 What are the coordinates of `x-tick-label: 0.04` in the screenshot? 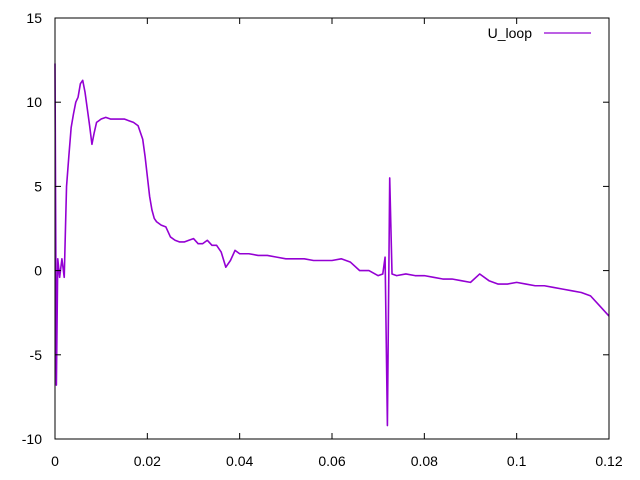 It's located at (239, 461).